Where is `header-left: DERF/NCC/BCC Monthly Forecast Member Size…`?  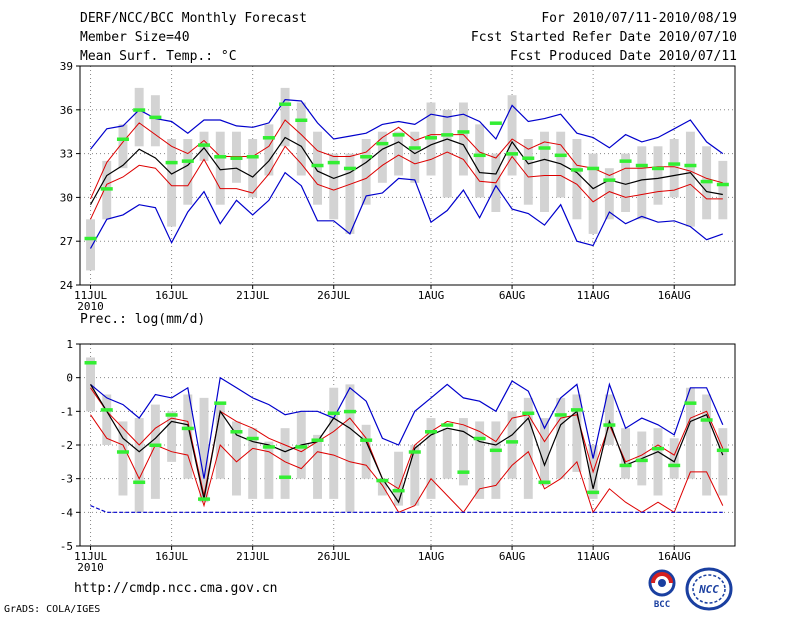 header-left: DERF/NCC/BCC Monthly Forecast Member Size… is located at coordinates (193, 37).